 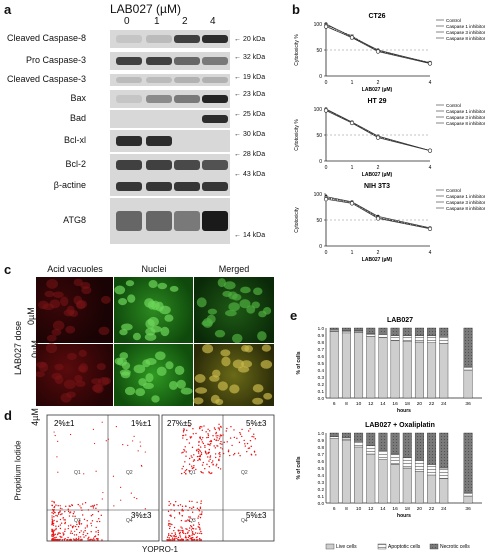 What do you see at coordinates (46, 79) in the screenshot?
I see `protein-label: Cleaved Caspase-3` at bounding box center [46, 79].